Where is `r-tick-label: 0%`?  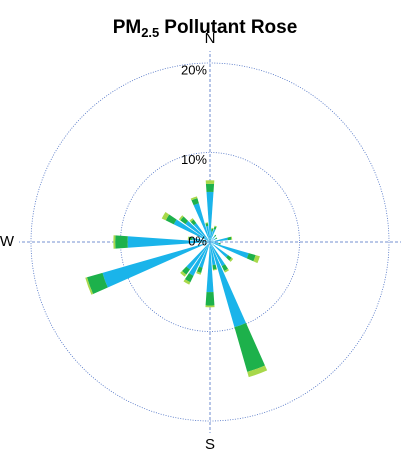
r-tick-label: 0% is located at coordinates (197, 240).